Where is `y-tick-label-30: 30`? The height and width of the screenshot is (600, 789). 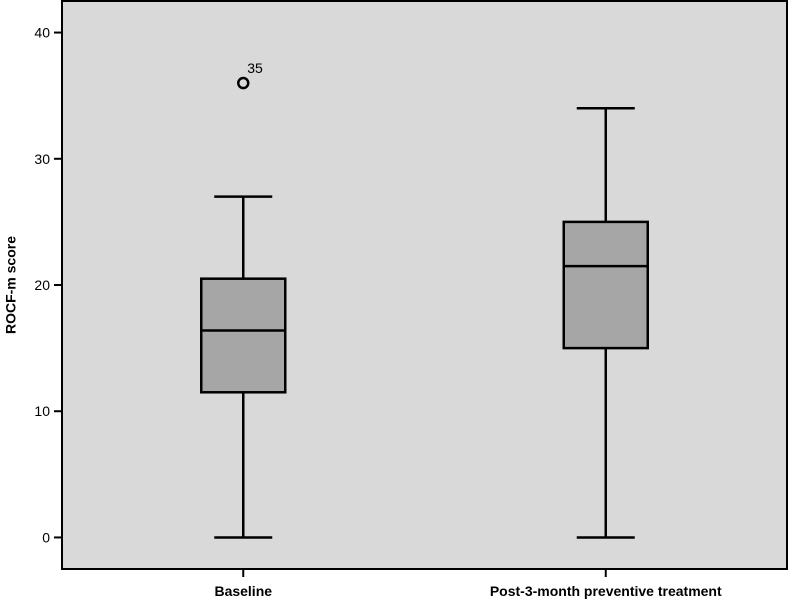 y-tick-label-30: 30 is located at coordinates (42, 159).